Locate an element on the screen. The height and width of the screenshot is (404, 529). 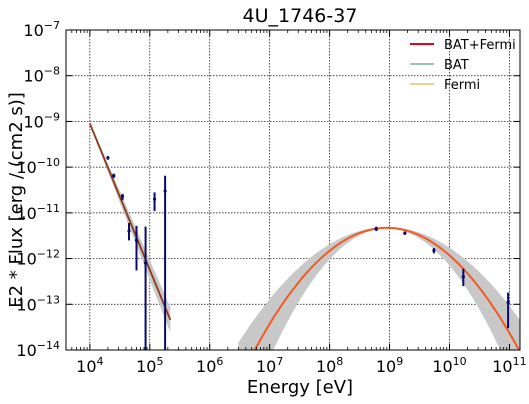
y-tick-label: 10⁻¹² is located at coordinates (38, 258).